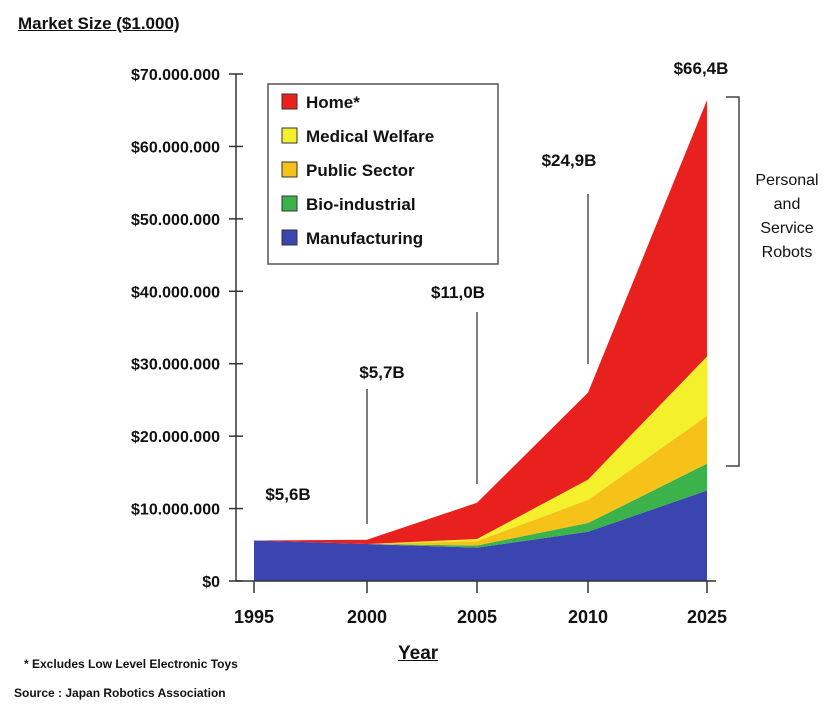 This screenshot has width=835, height=709. I want to click on bracket-label: Robots, so click(787, 252).